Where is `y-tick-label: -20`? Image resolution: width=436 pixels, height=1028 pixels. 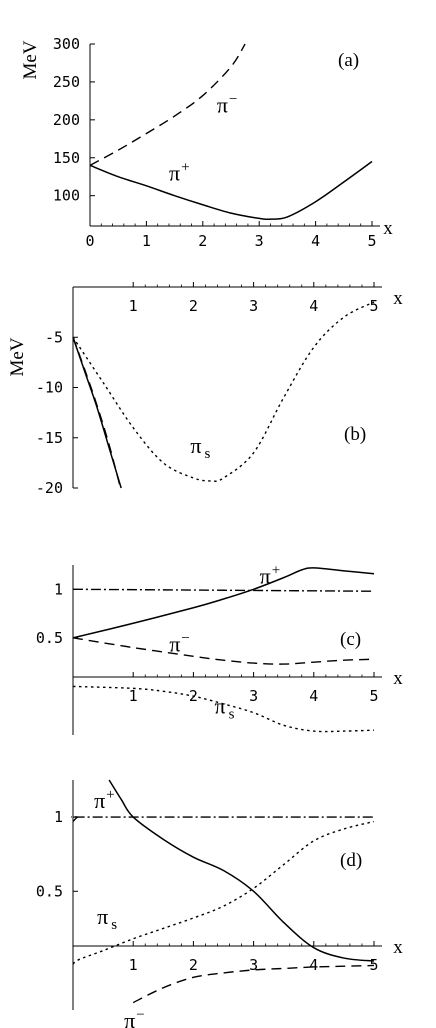 y-tick-label: -20 is located at coordinates (49, 488).